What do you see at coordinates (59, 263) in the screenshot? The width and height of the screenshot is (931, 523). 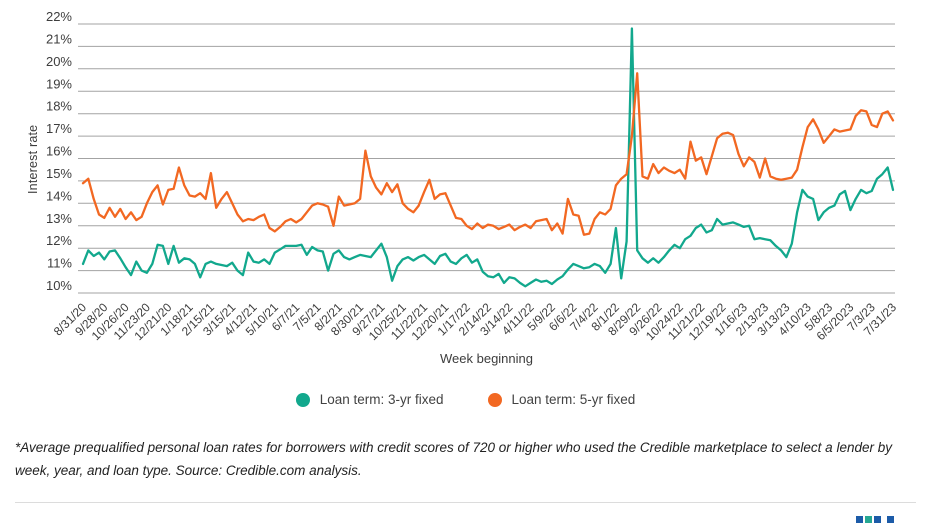 I see `y-tick-label: 11%` at bounding box center [59, 263].